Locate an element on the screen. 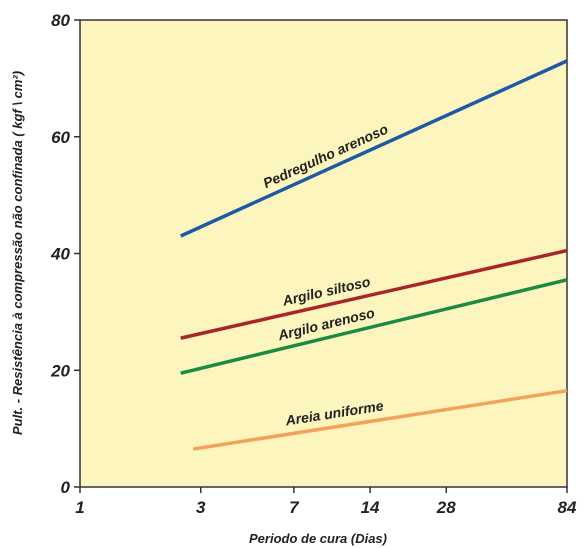  y-axis-ticks: 0 20 40 60 80 is located at coordinates (65, 254).